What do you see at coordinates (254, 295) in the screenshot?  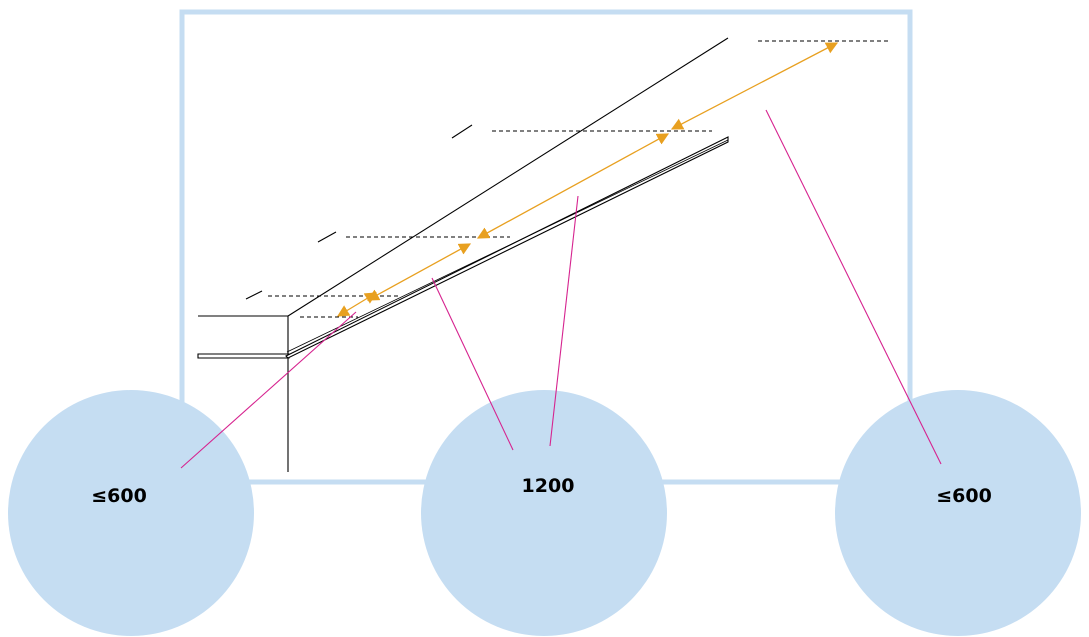 I see `tick-mark-lower` at bounding box center [254, 295].